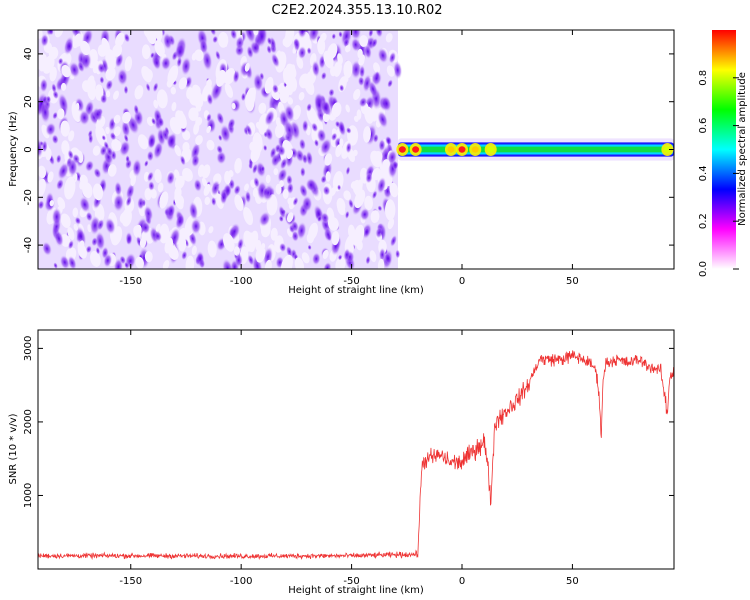  What do you see at coordinates (351, 581) in the screenshot?
I see `snr-x-tick-label: -50` at bounding box center [351, 581].